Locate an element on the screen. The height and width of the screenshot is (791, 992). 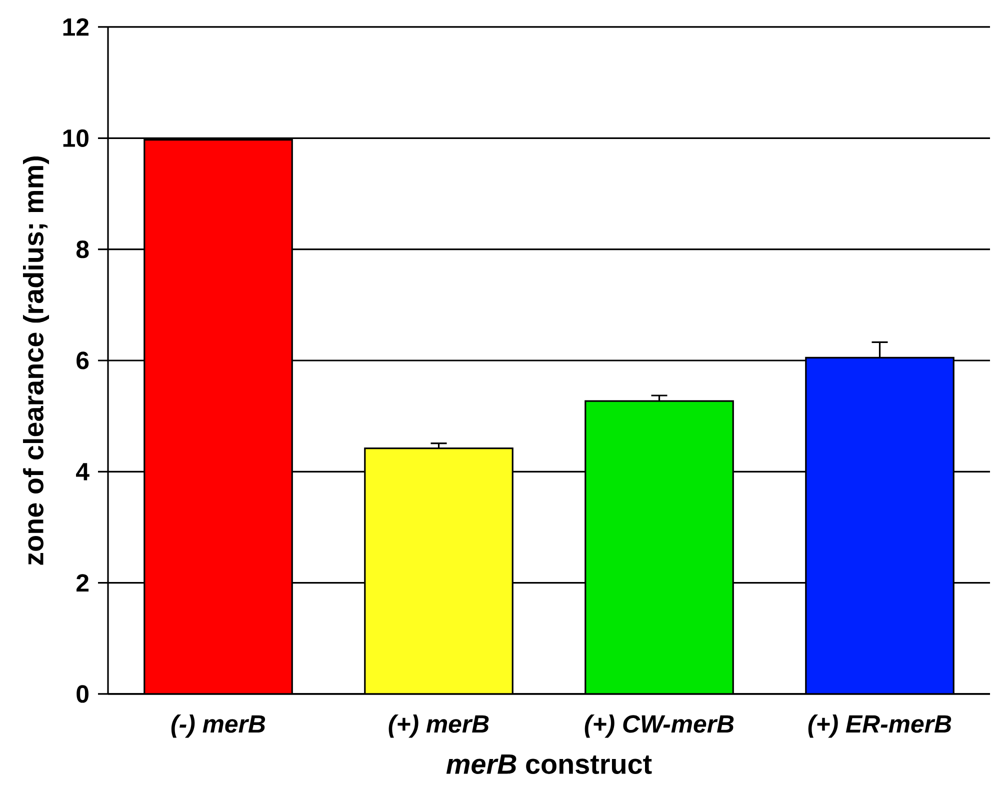
y-tick-label: 10 is located at coordinates (75, 138).